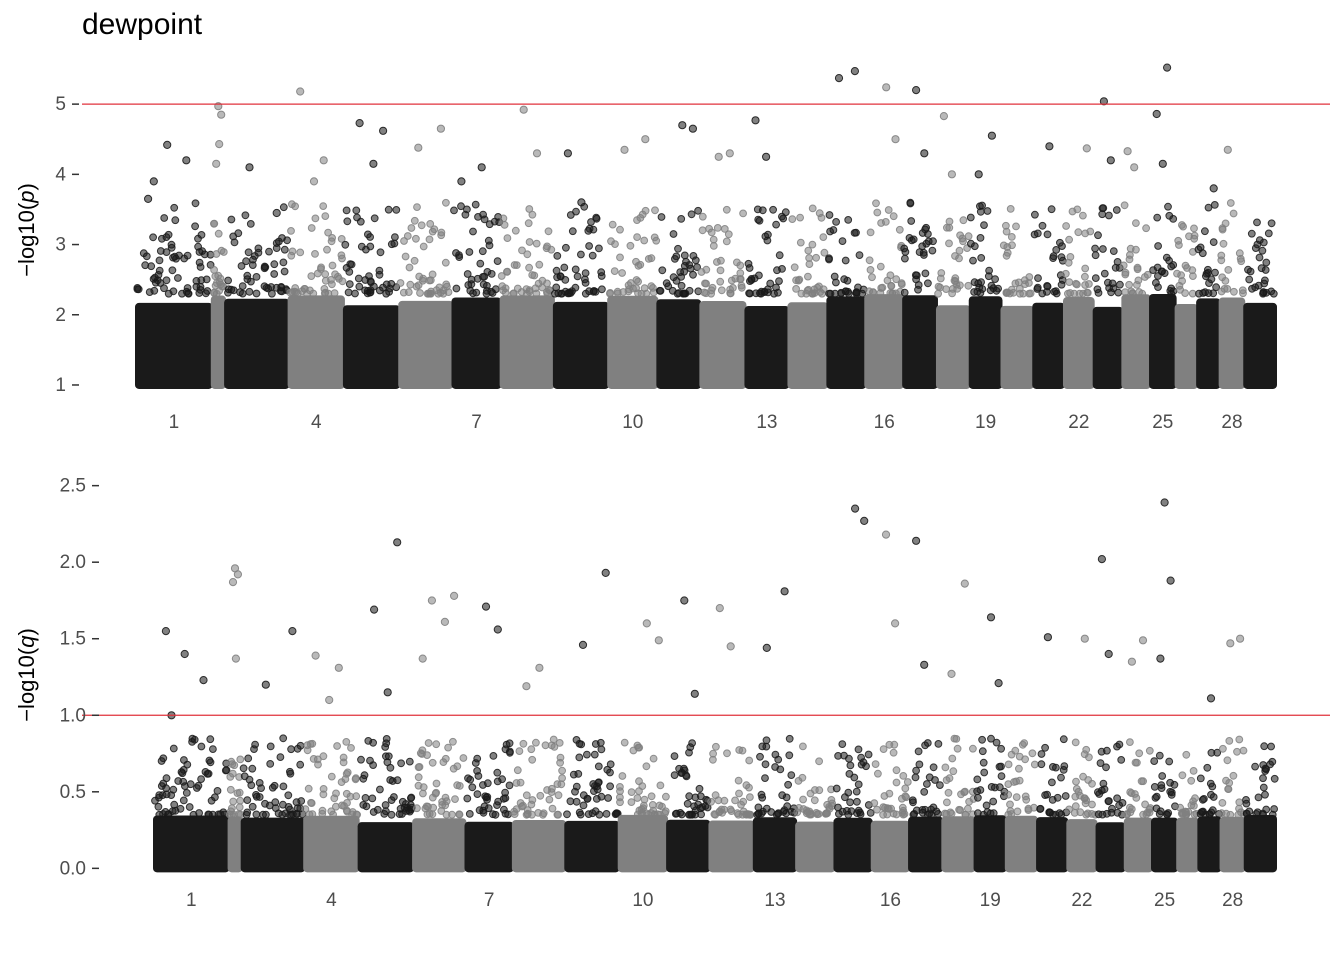 This screenshot has height=960, width=1344. Describe the element at coordinates (1207, 295) in the screenshot. I see `chromosome-27-points` at that location.